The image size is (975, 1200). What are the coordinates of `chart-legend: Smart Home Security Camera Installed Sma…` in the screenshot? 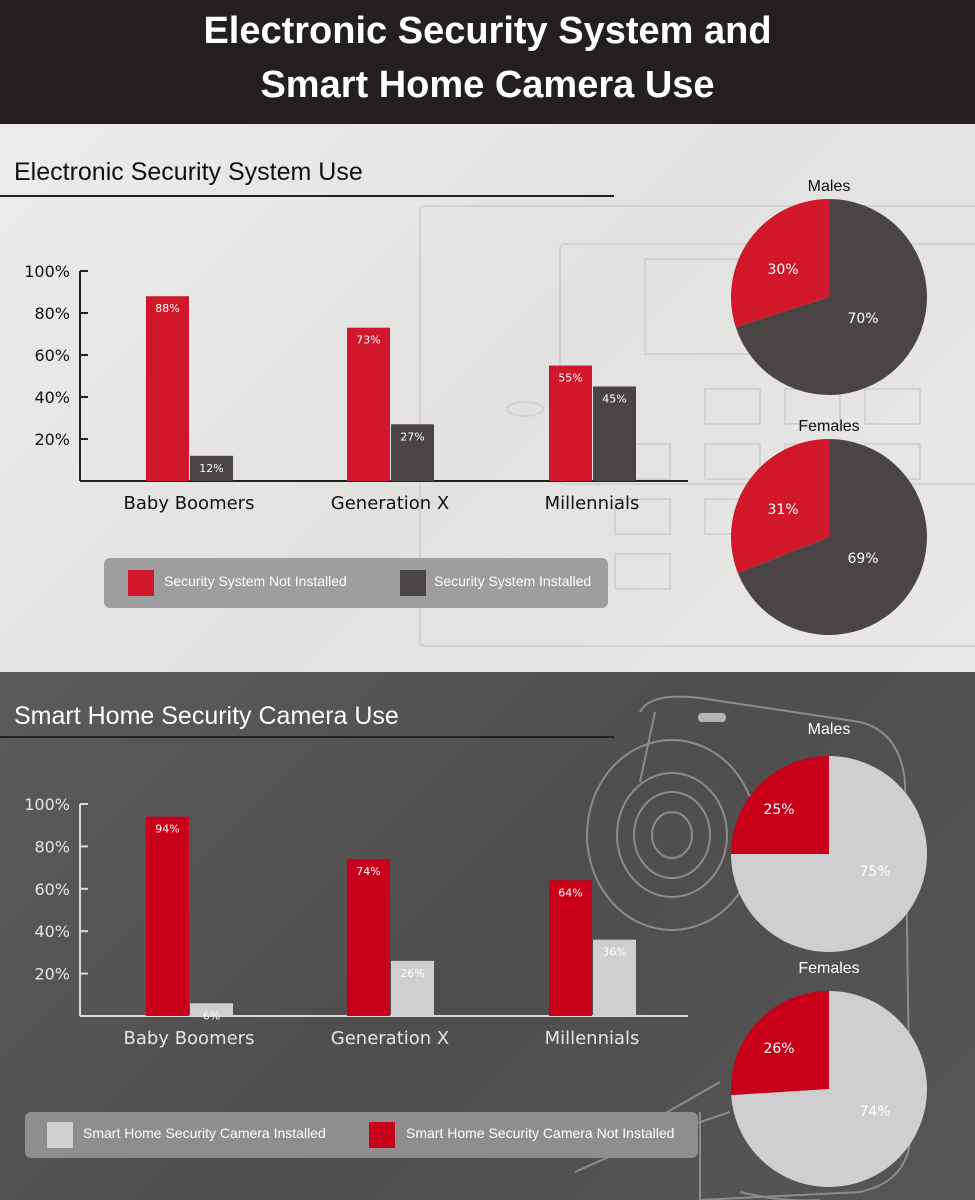 It's located at (361, 1135).